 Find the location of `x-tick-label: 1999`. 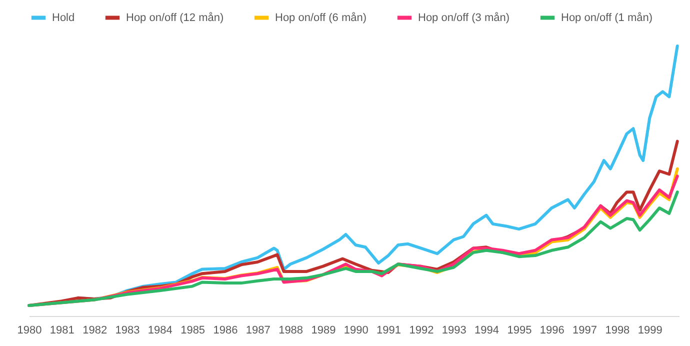

x-tick-label: 1999 is located at coordinates (650, 330).